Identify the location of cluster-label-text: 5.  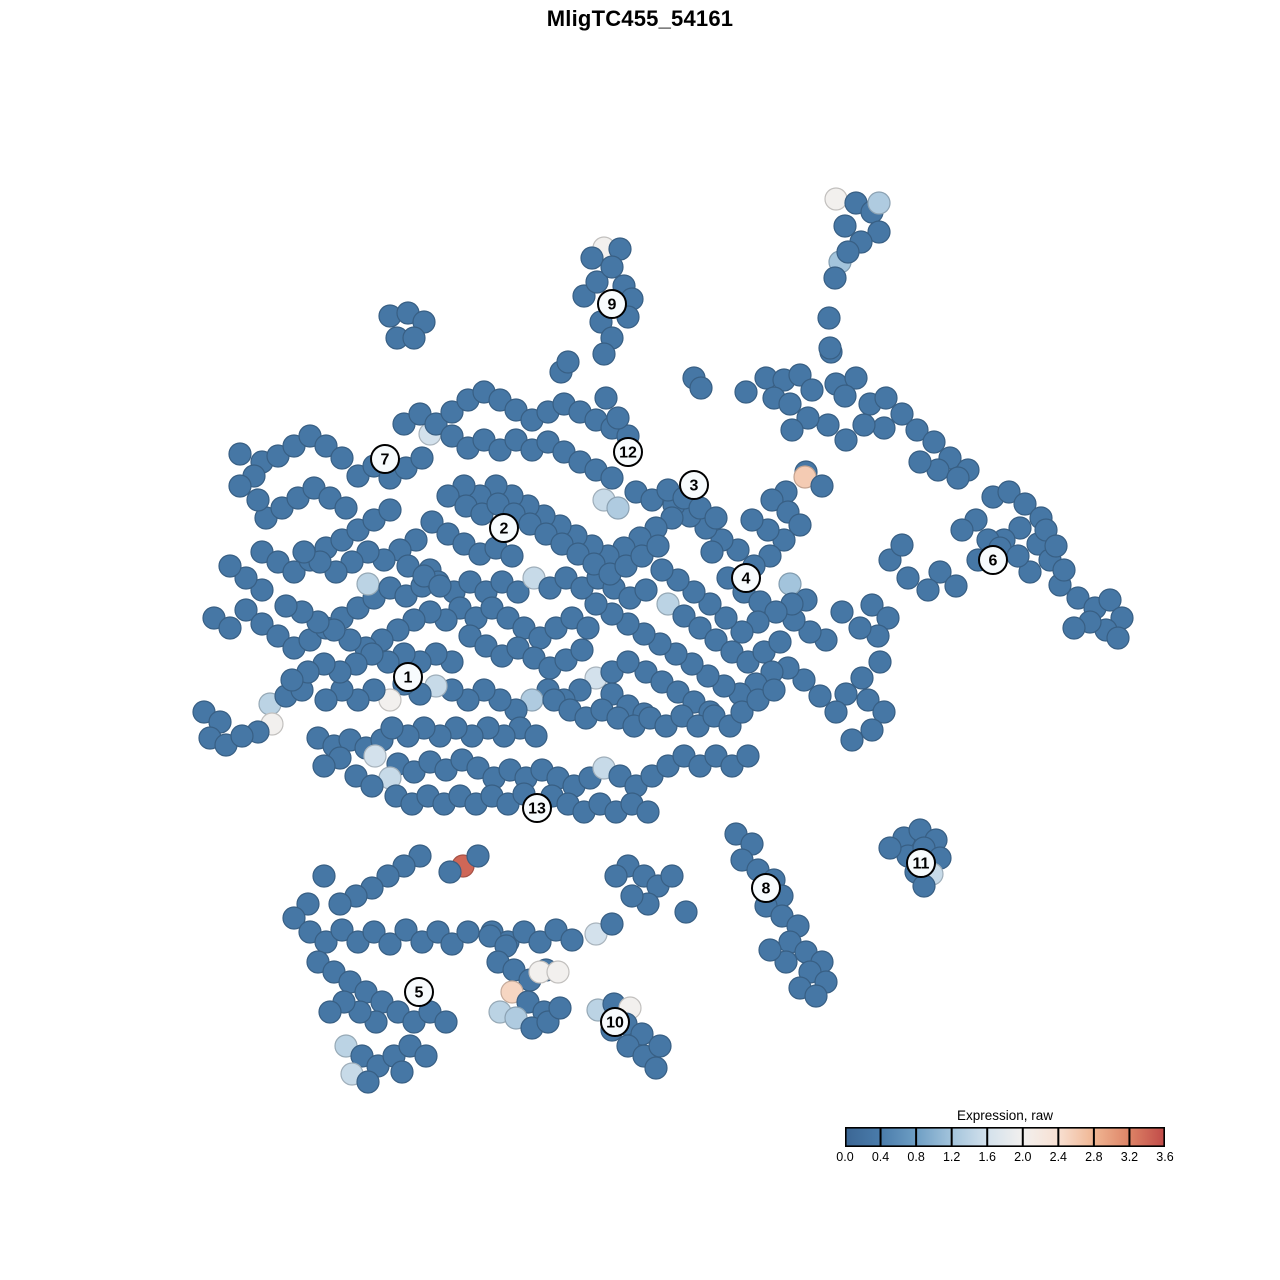
(419, 993).